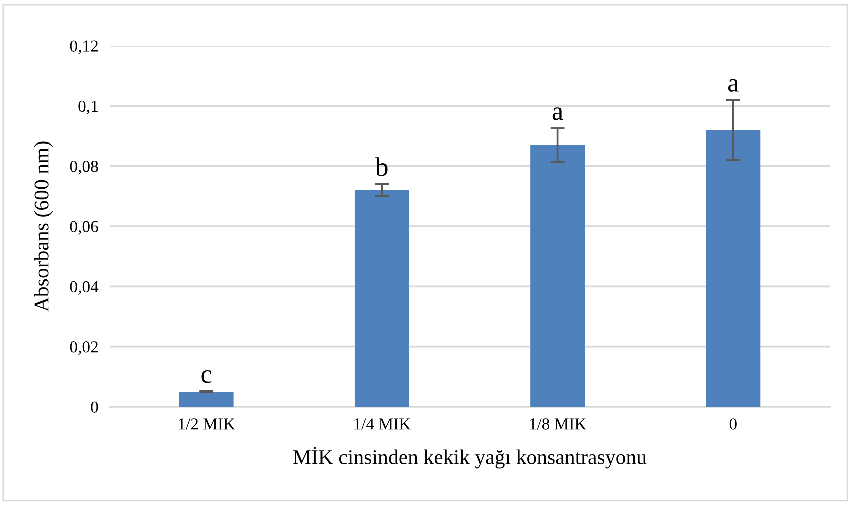  I want to click on y-axis-title: Absorbans (600 nm), so click(44, 227).